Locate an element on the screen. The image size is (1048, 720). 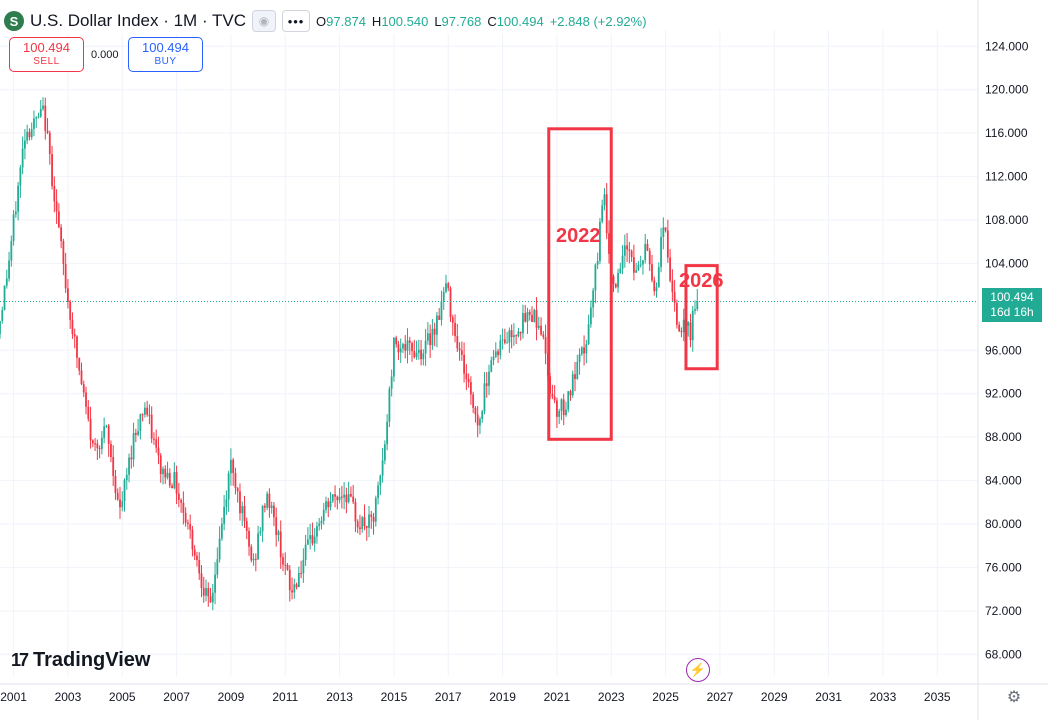
lightning-icon: ⚡ is located at coordinates (698, 670).